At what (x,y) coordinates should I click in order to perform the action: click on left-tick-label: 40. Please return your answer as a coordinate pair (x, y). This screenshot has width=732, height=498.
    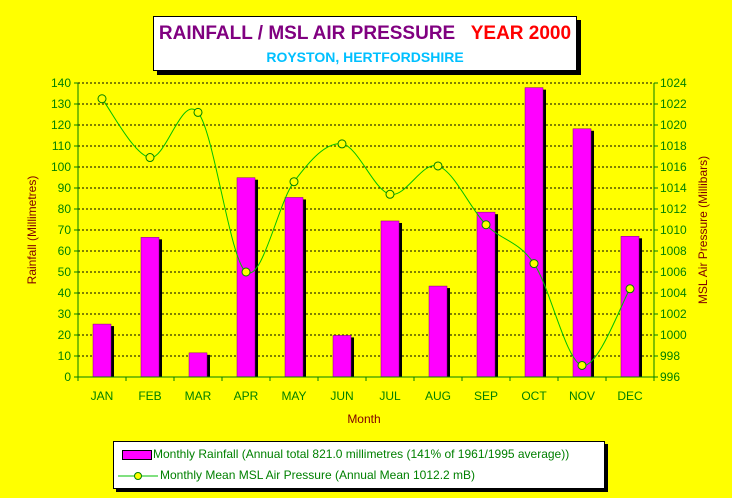
    Looking at the image, I should click on (65, 293).